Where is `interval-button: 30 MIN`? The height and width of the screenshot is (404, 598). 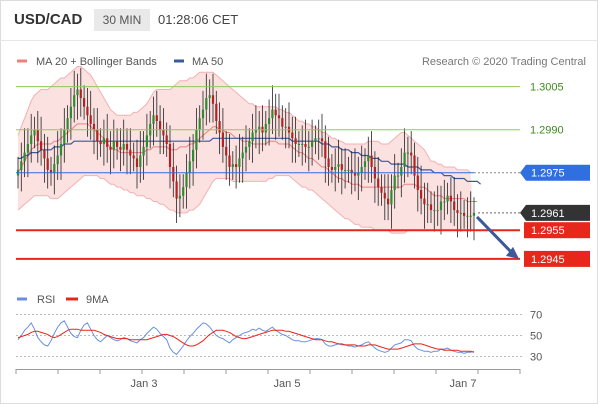 interval-button: 30 MIN is located at coordinates (122, 20).